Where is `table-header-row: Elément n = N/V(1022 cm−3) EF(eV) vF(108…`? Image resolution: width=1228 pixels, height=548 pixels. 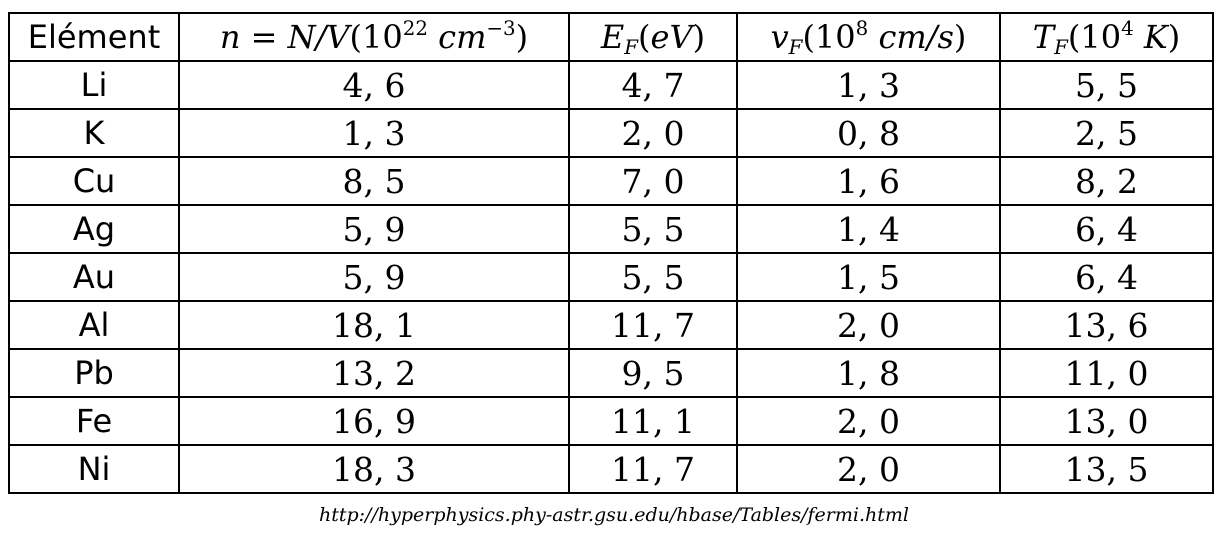 table-header-row: Elément n = N/V(1022 cm−3) EF(eV) vF(108… is located at coordinates (611, 37).